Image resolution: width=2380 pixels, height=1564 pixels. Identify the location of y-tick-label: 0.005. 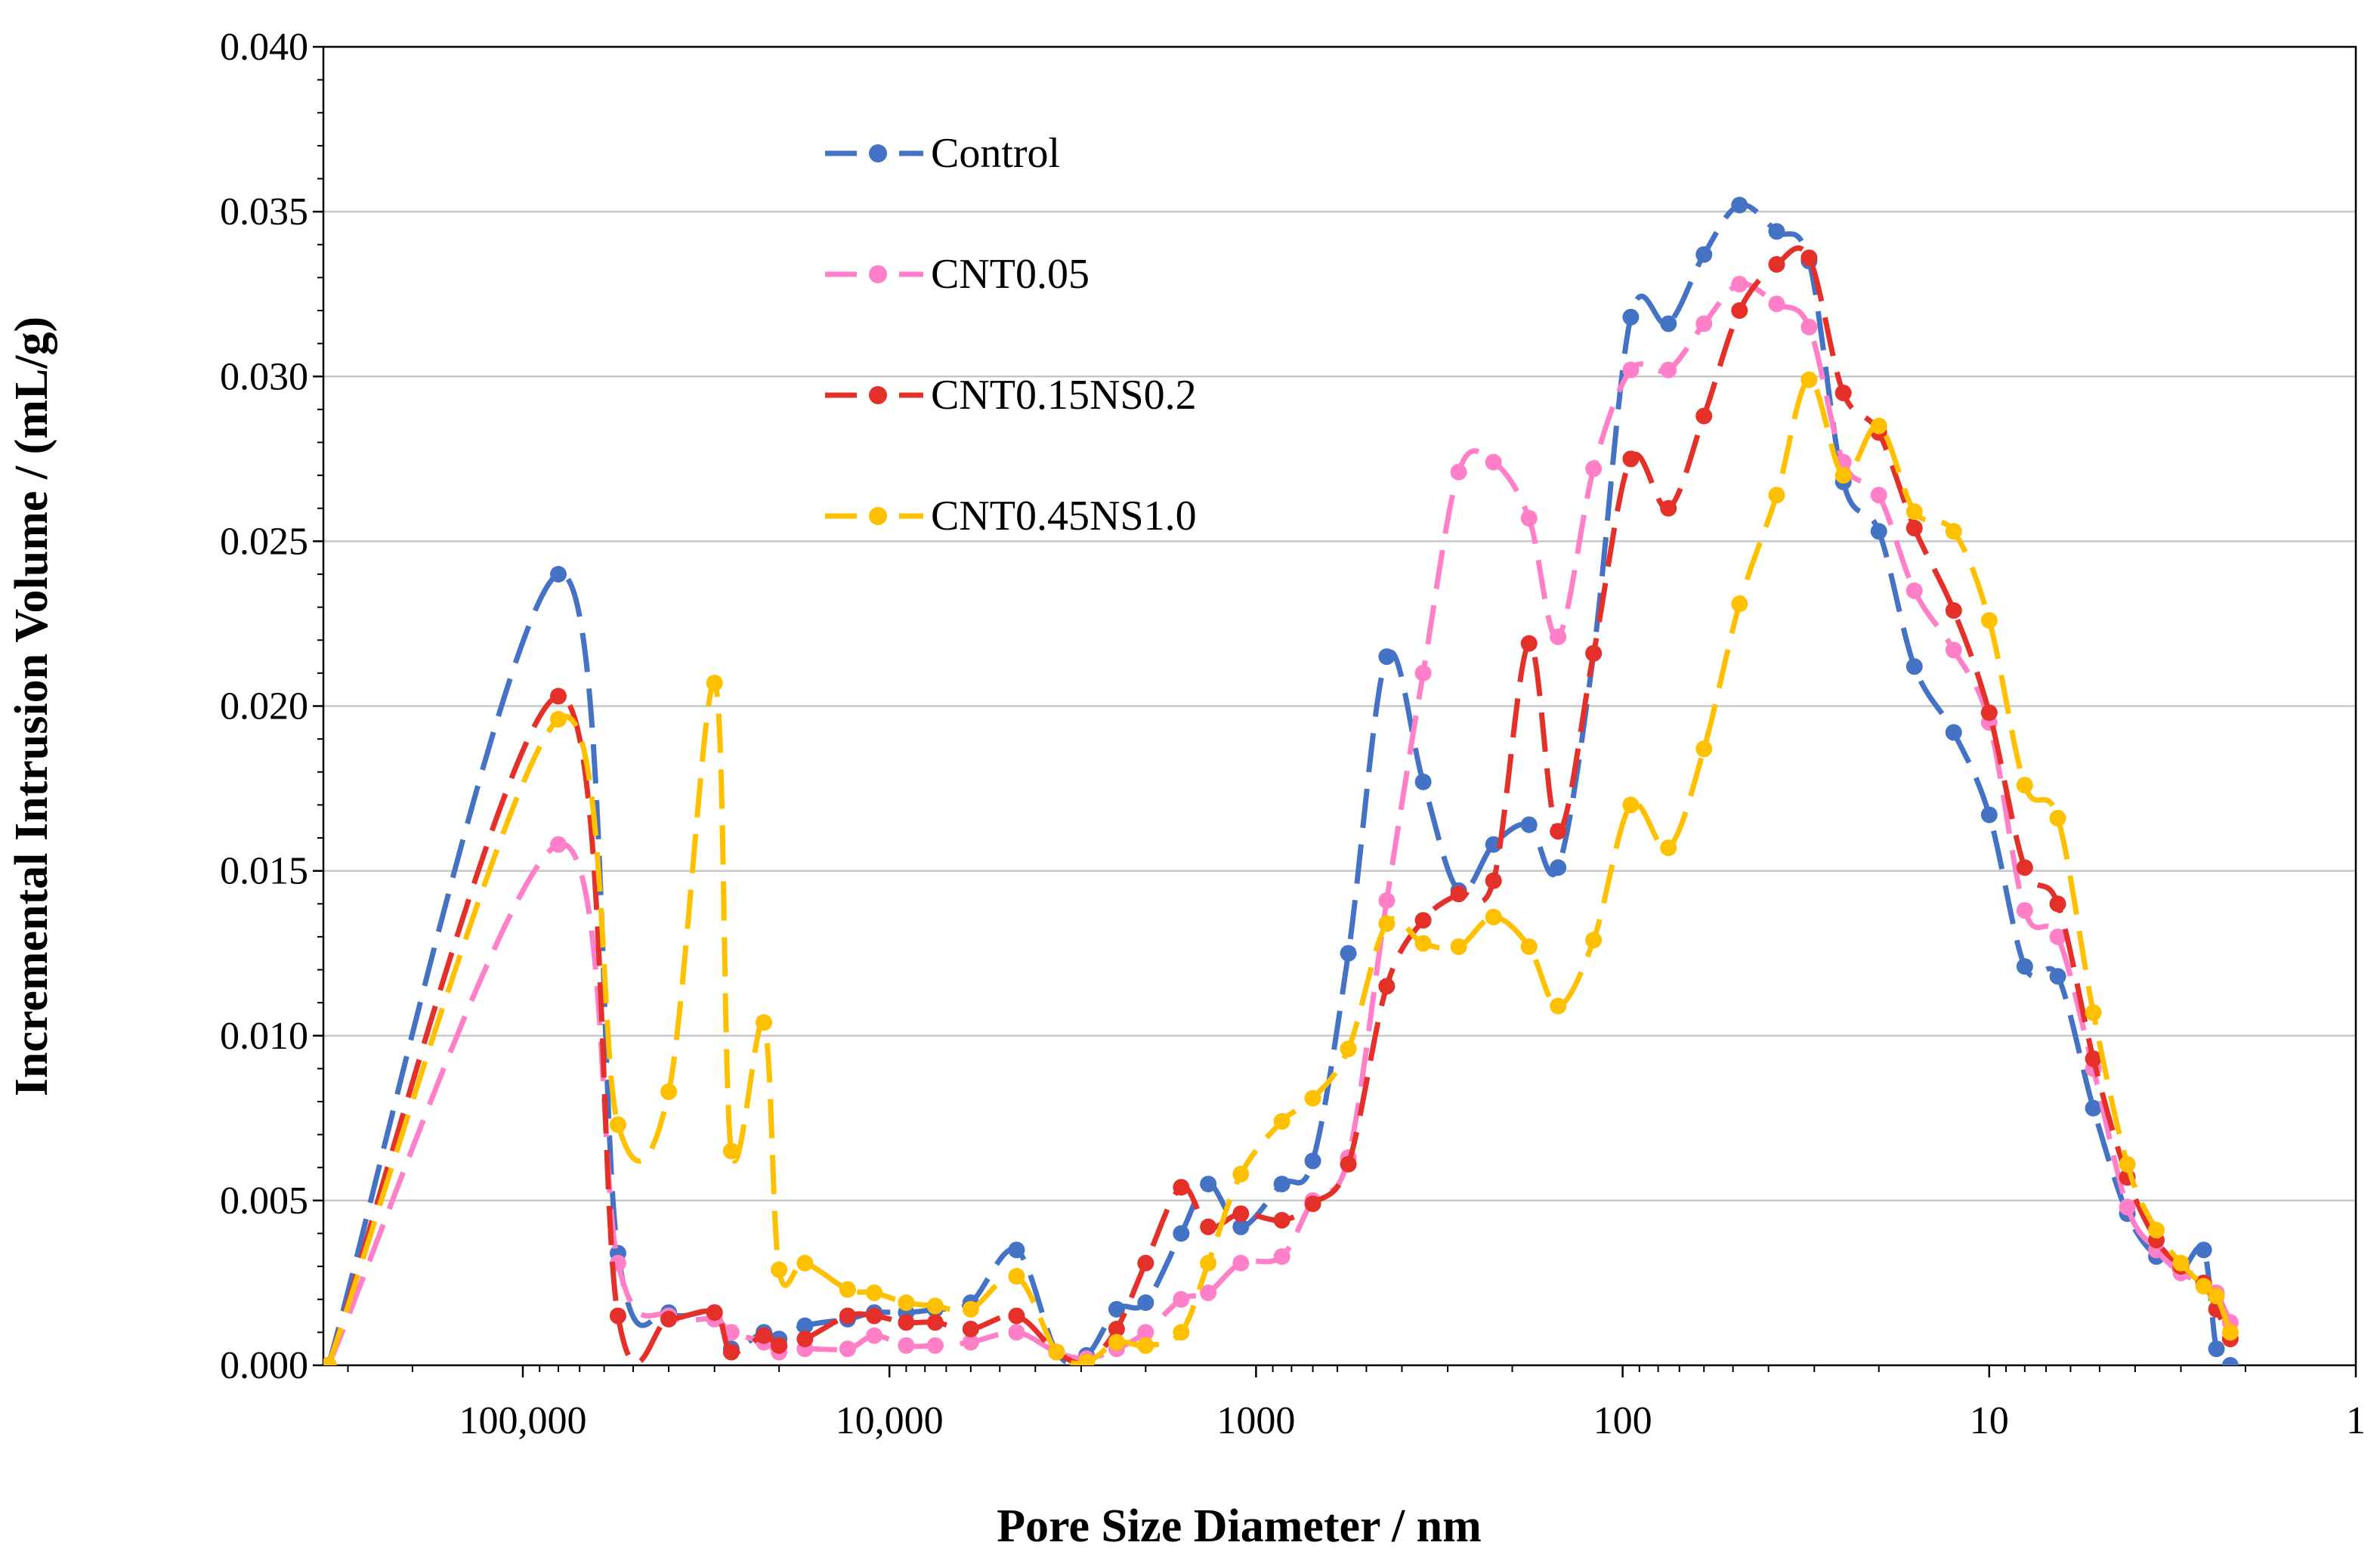
(264, 1200).